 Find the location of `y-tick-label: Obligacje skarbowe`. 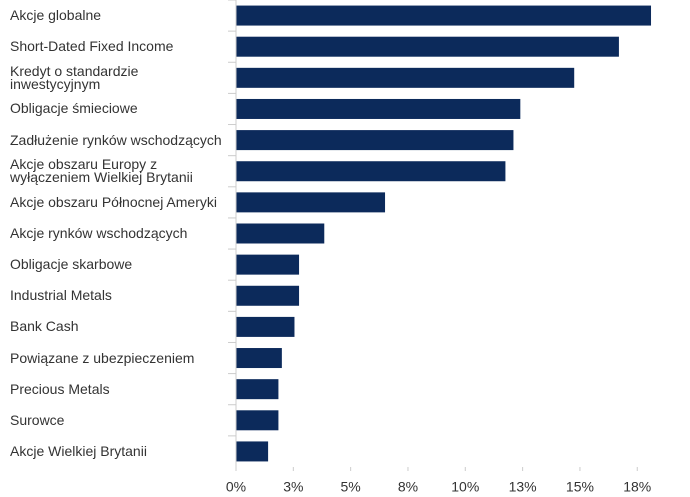

y-tick-label: Obligacje skarbowe is located at coordinates (71, 264).